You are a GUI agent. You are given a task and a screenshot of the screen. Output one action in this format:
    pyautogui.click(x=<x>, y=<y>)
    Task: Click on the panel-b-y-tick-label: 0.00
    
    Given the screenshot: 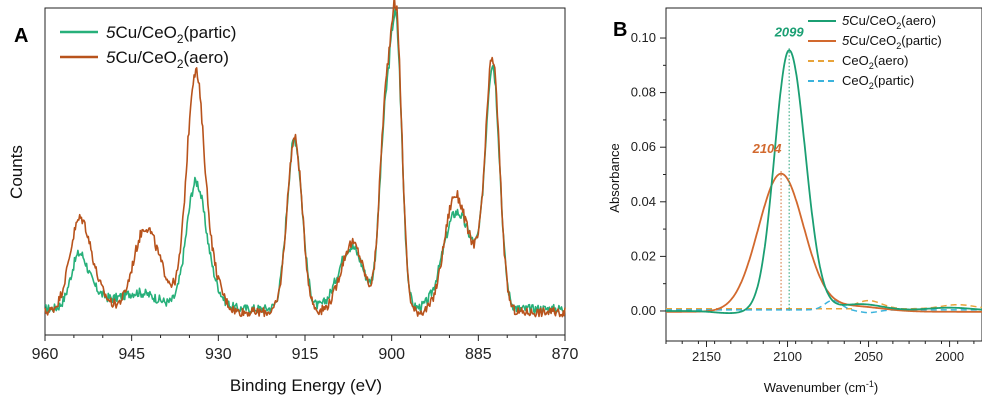 What is the action you would take?
    pyautogui.click(x=643, y=310)
    